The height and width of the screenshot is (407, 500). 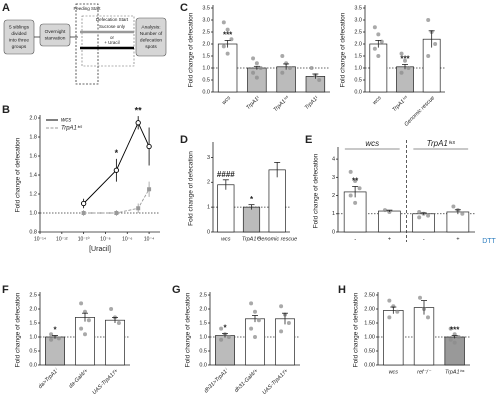 What do you see at coordinates (112, 26) in the screenshot?
I see `sucrose-label: Sucrose only` at bounding box center [112, 26].